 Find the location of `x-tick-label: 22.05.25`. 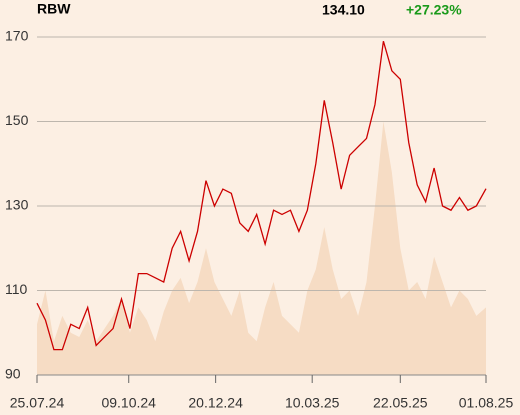

x-tick-label: 22.05.25 is located at coordinates (400, 403).